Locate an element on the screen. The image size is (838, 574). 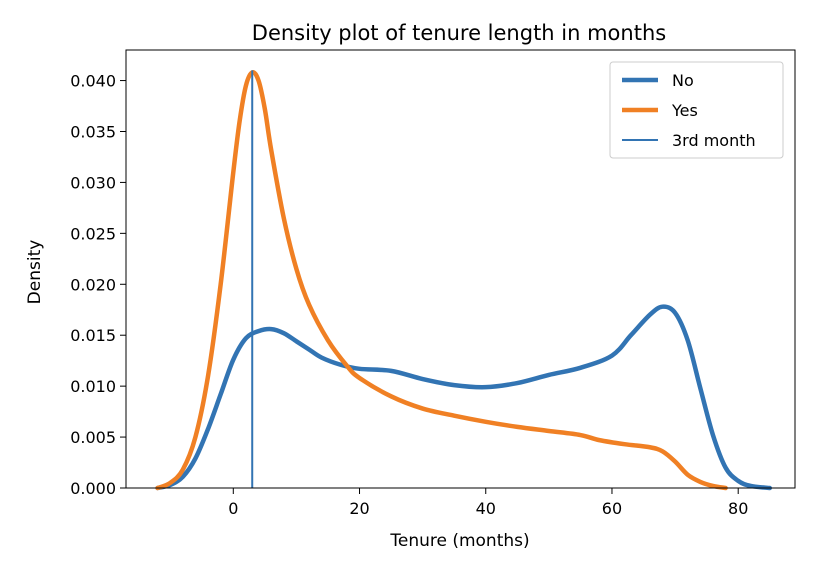
legend: No Yes 3rd month is located at coordinates (696, 110).